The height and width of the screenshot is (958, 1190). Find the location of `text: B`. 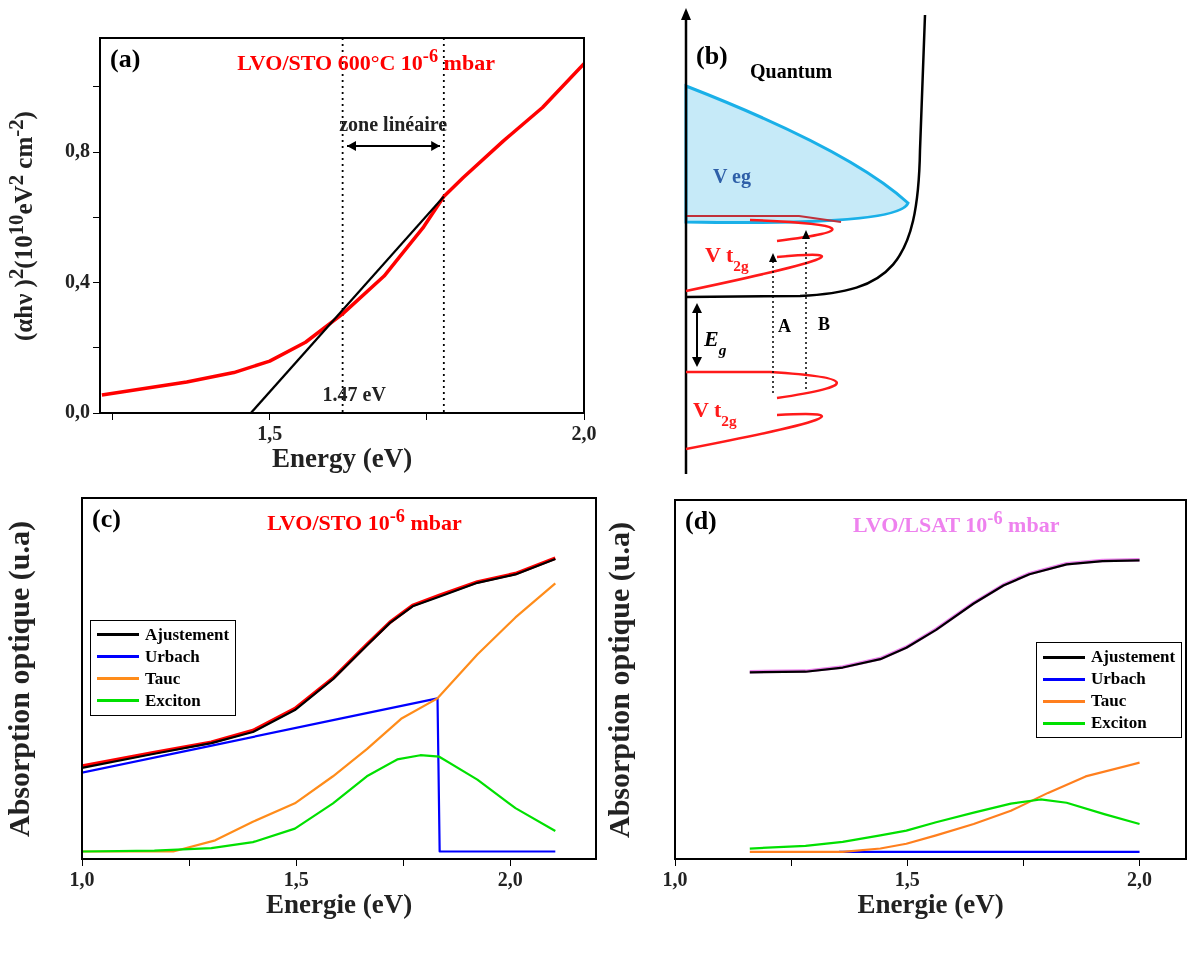

text: B is located at coordinates (824, 324).